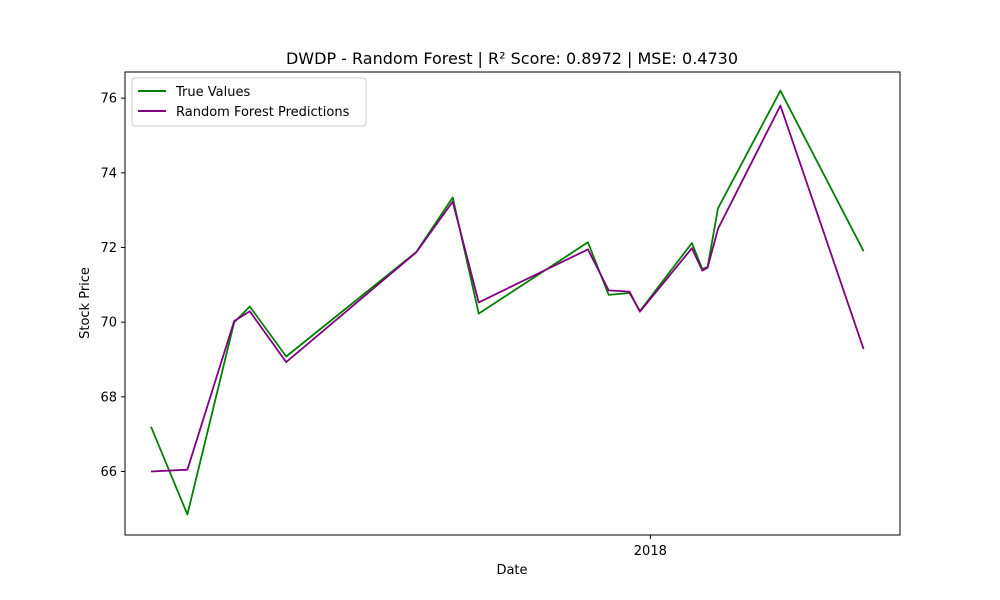 The width and height of the screenshot is (1000, 600). What do you see at coordinates (108, 173) in the screenshot?
I see `y-tick-label: 74` at bounding box center [108, 173].